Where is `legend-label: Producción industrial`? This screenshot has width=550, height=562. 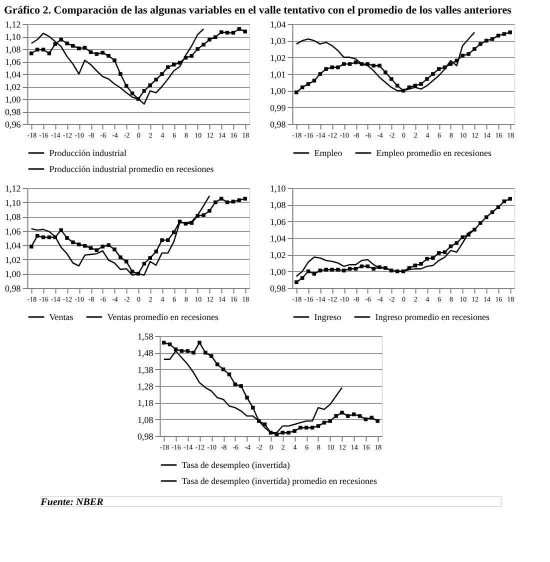
legend-label: Producción industrial is located at coordinates (88, 153).